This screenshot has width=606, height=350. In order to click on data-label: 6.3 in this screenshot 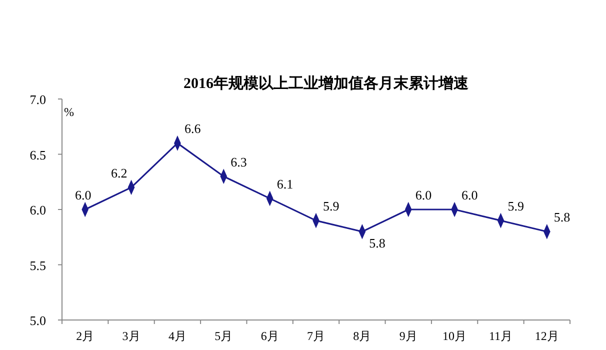, I will do `click(238, 162)`.